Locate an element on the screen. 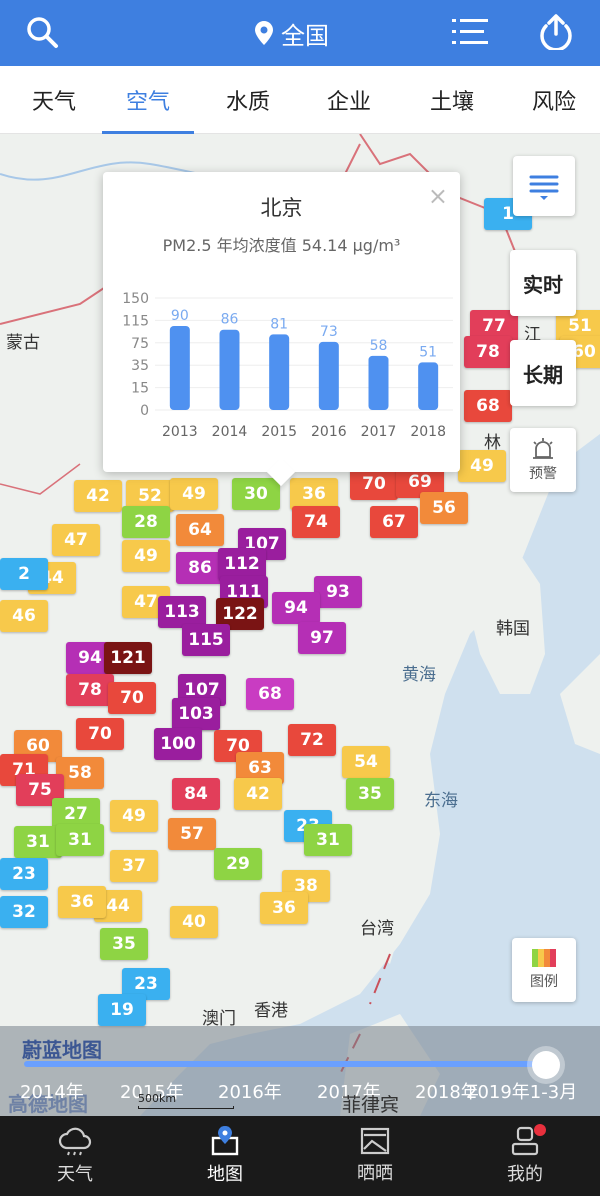  aqi-marker: 23 is located at coordinates (24, 874).